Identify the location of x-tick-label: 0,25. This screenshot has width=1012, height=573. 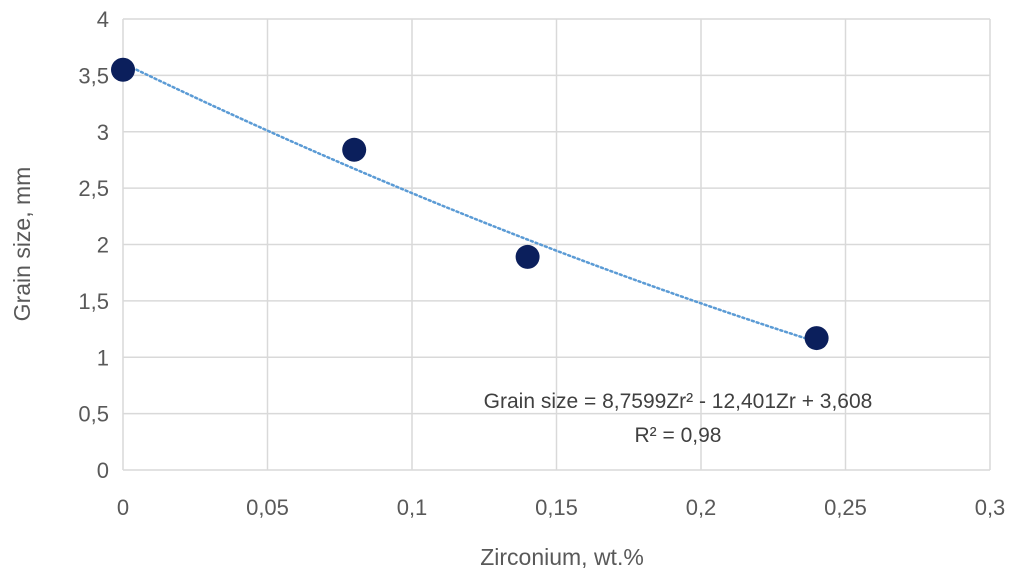
(845, 507).